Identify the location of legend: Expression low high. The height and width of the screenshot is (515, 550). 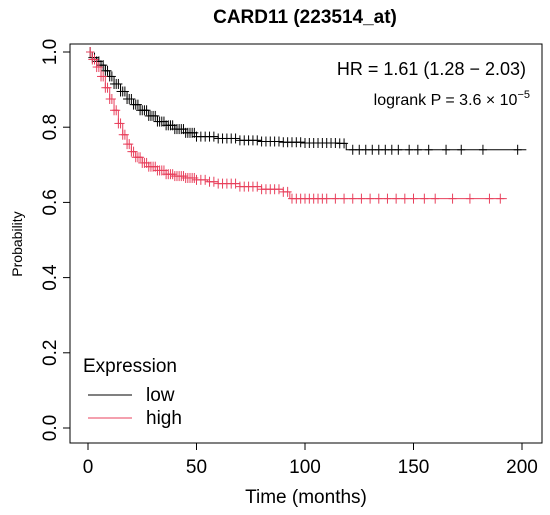
(132, 392).